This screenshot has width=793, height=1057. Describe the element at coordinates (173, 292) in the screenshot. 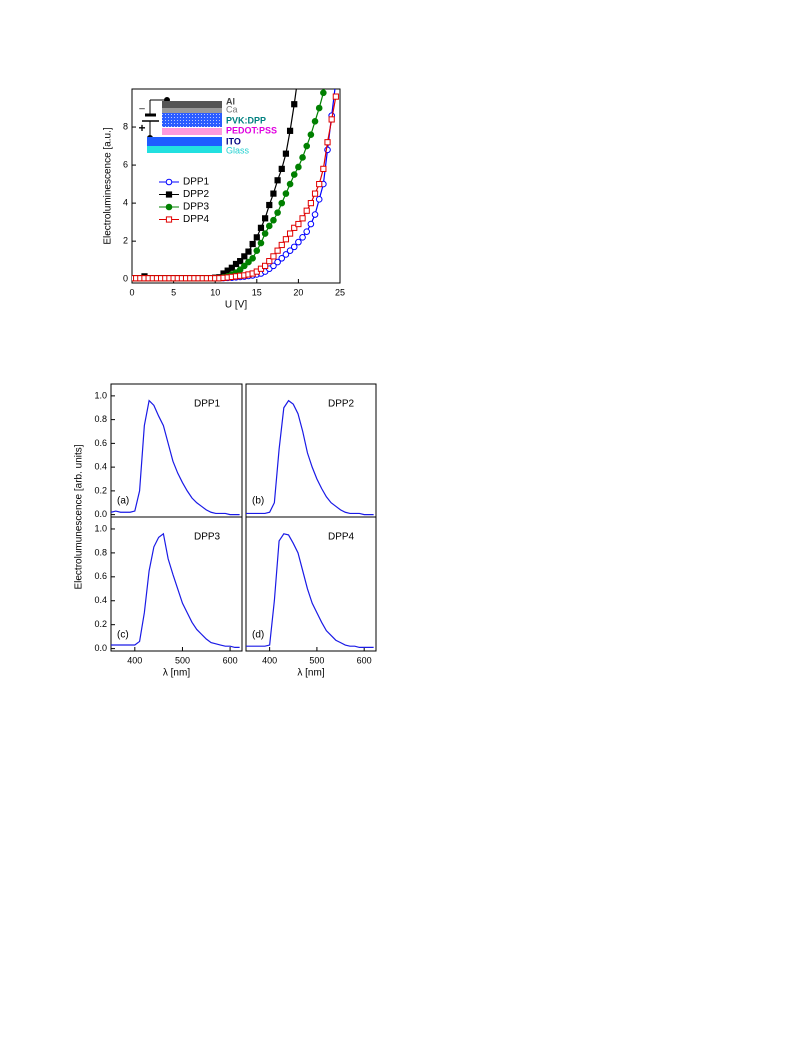

I see `x-tick-label: 5` at that location.